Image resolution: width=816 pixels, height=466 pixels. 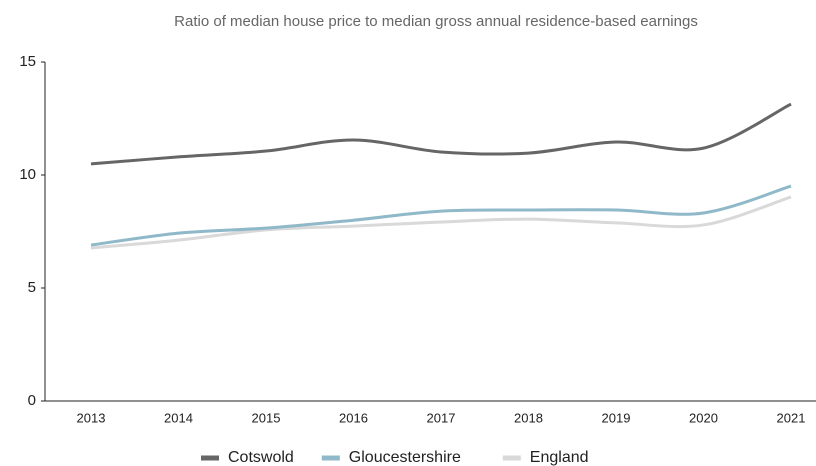 I want to click on y-tick-label: 0, so click(x=32, y=400).